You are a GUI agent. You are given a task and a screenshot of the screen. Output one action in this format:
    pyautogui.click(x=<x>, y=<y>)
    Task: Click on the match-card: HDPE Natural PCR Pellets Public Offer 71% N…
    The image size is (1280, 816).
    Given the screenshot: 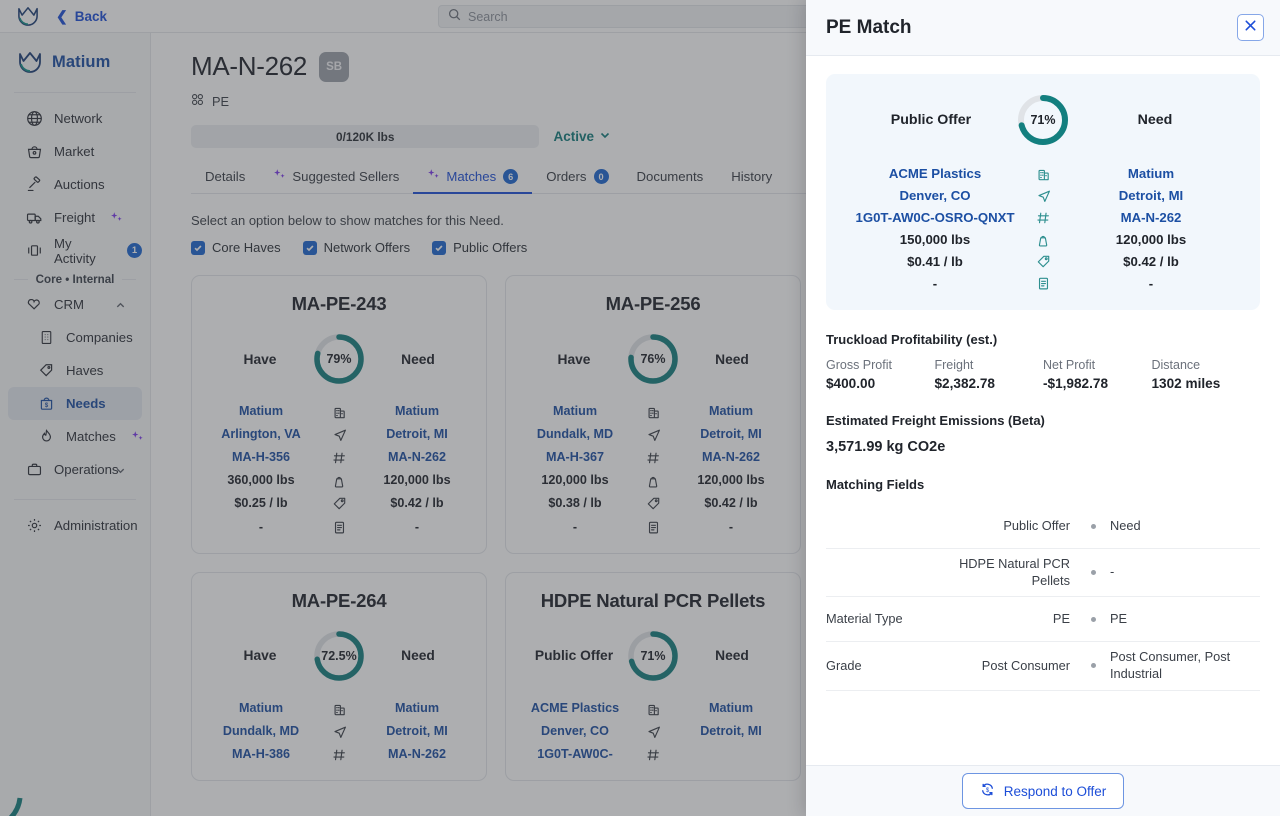 What is the action you would take?
    pyautogui.click(x=653, y=676)
    